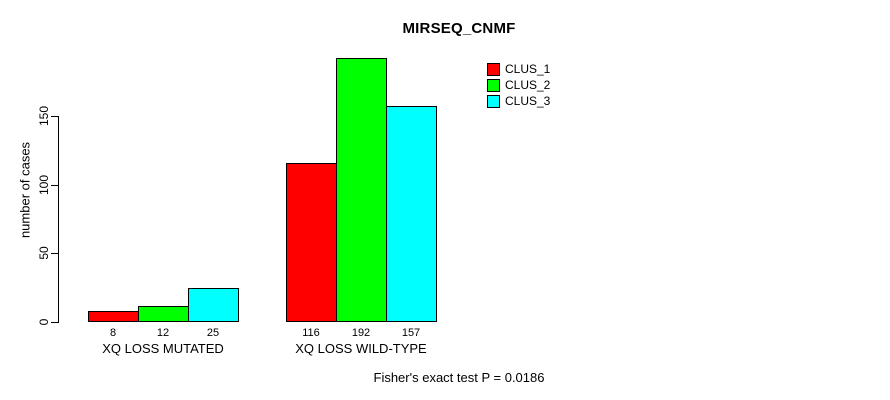 The width and height of the screenshot is (890, 400). Describe the element at coordinates (25, 190) in the screenshot. I see `y-axis-title-text: number of cases` at that location.